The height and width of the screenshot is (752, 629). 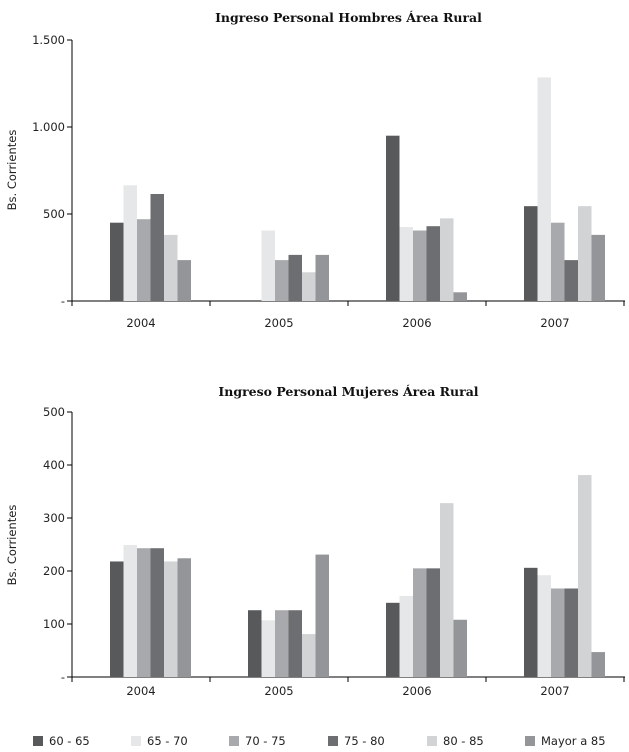 I want to click on legend-item-70-75: 70 - 75, so click(x=257, y=741).